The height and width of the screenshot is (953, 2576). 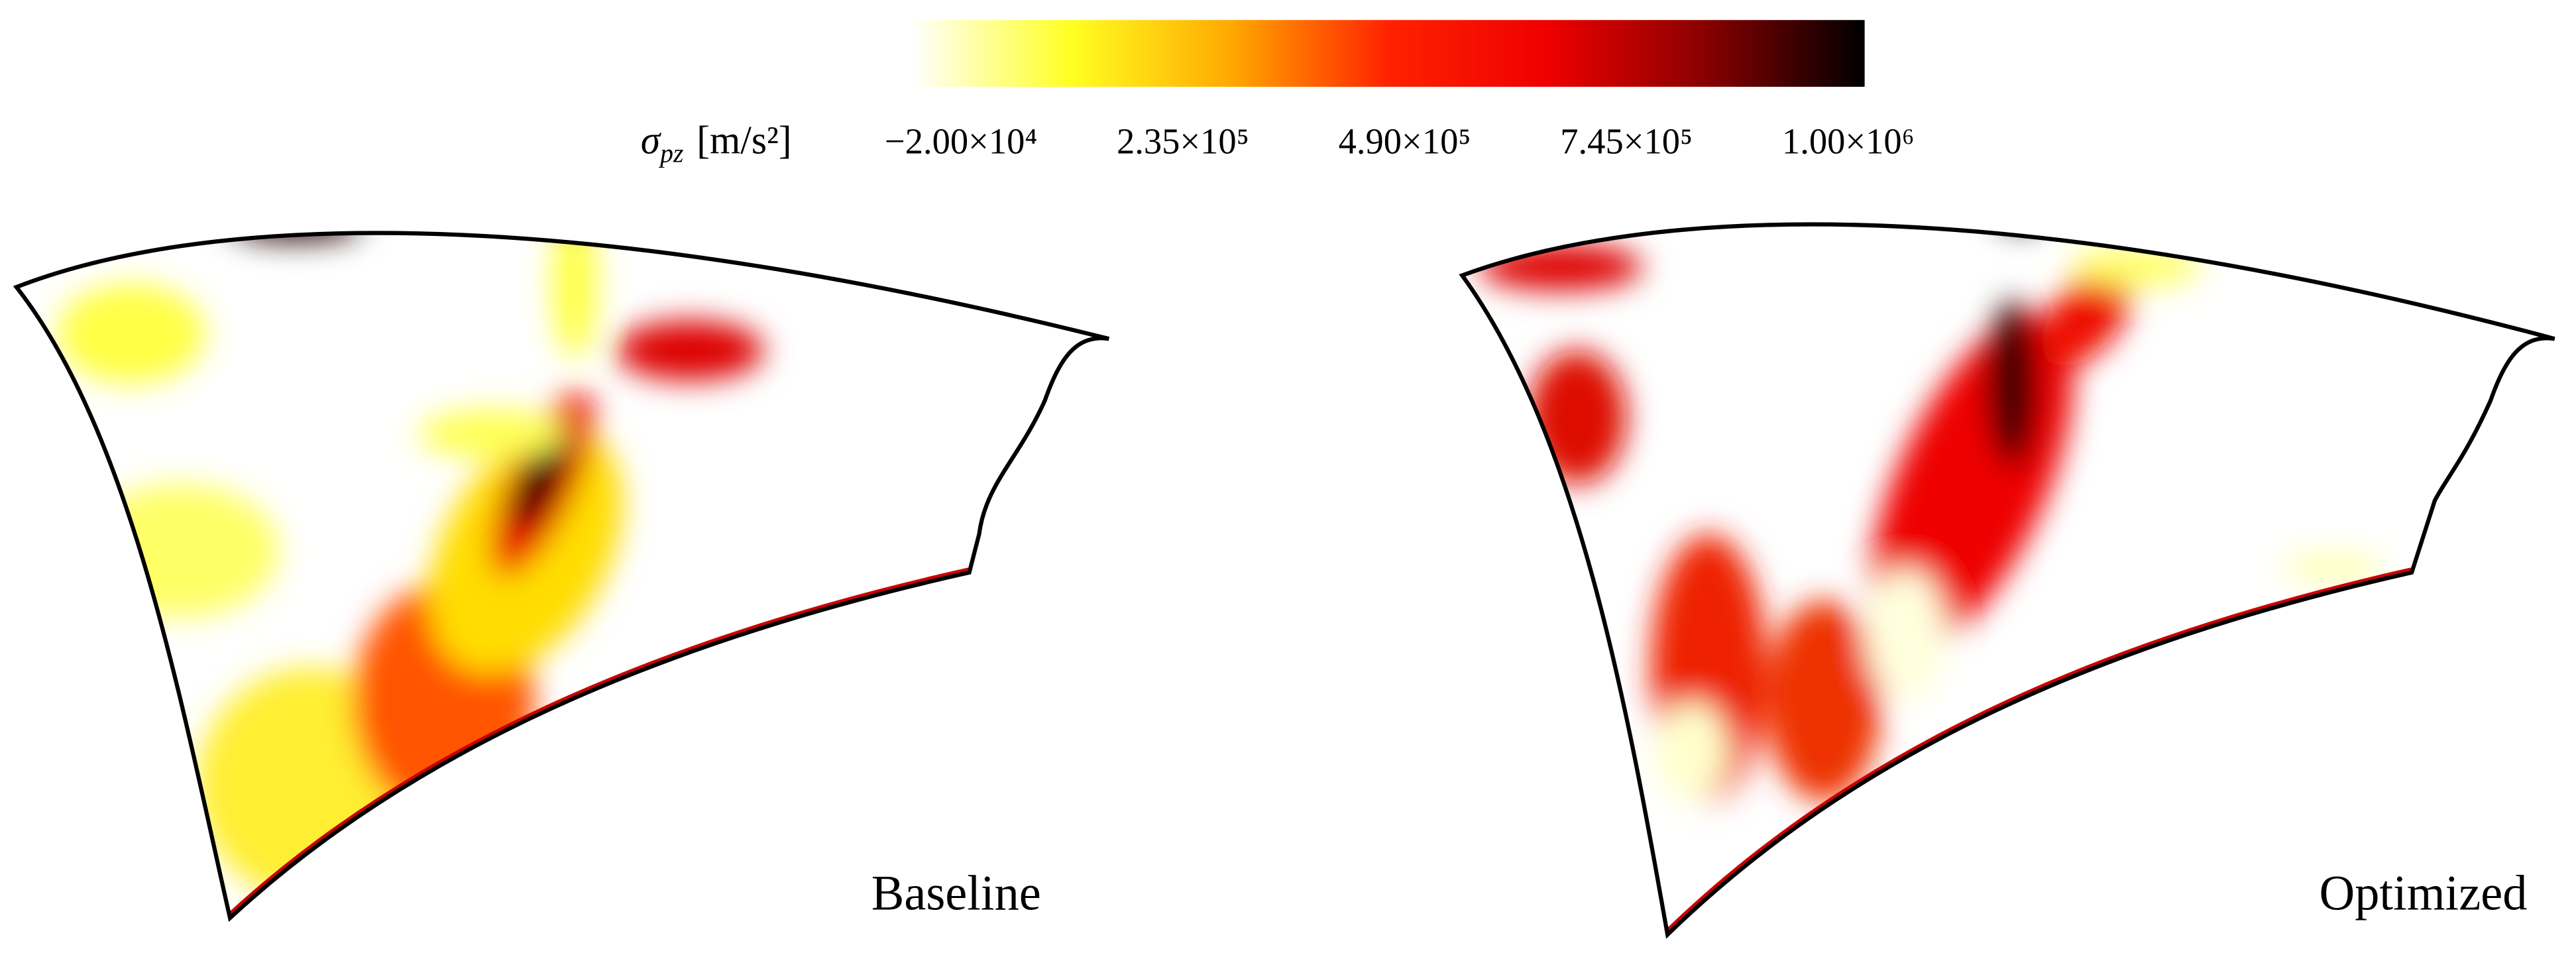 What do you see at coordinates (956, 893) in the screenshot?
I see `panel-label: Baseline` at bounding box center [956, 893].